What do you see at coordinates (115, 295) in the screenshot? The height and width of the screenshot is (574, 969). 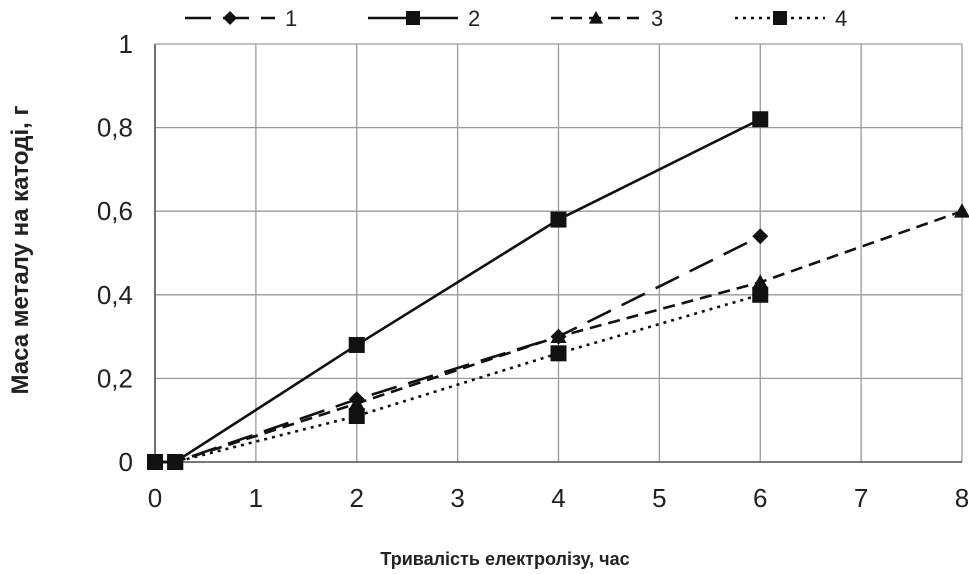 I see `y-tick-label: 0,4` at bounding box center [115, 295].